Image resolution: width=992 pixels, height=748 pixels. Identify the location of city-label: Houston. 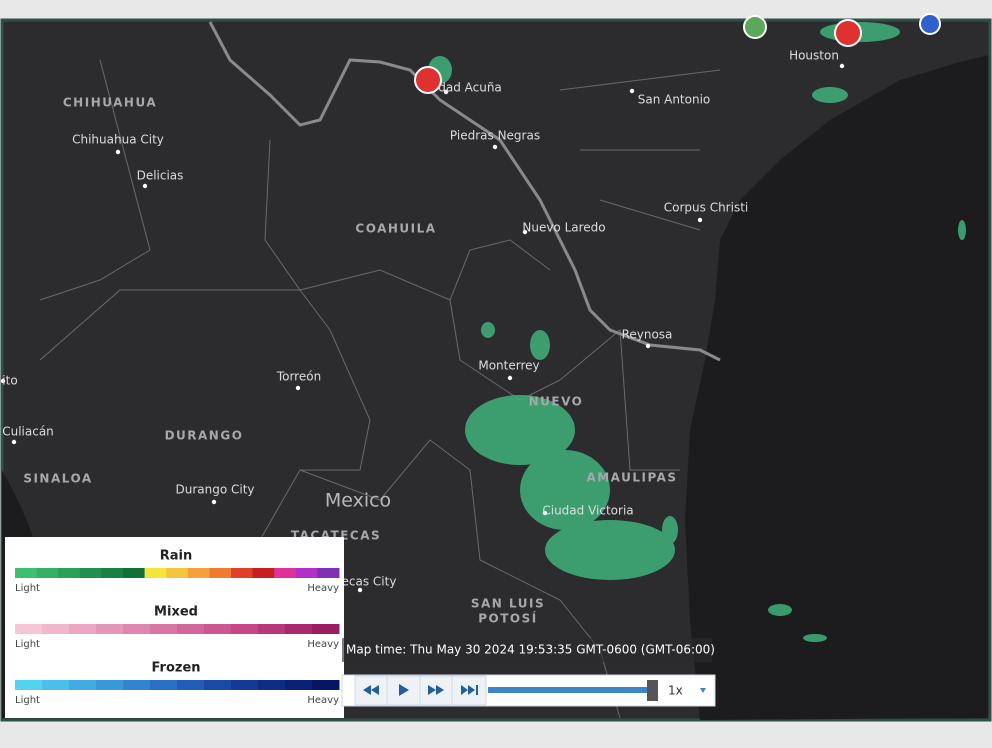
(814, 56).